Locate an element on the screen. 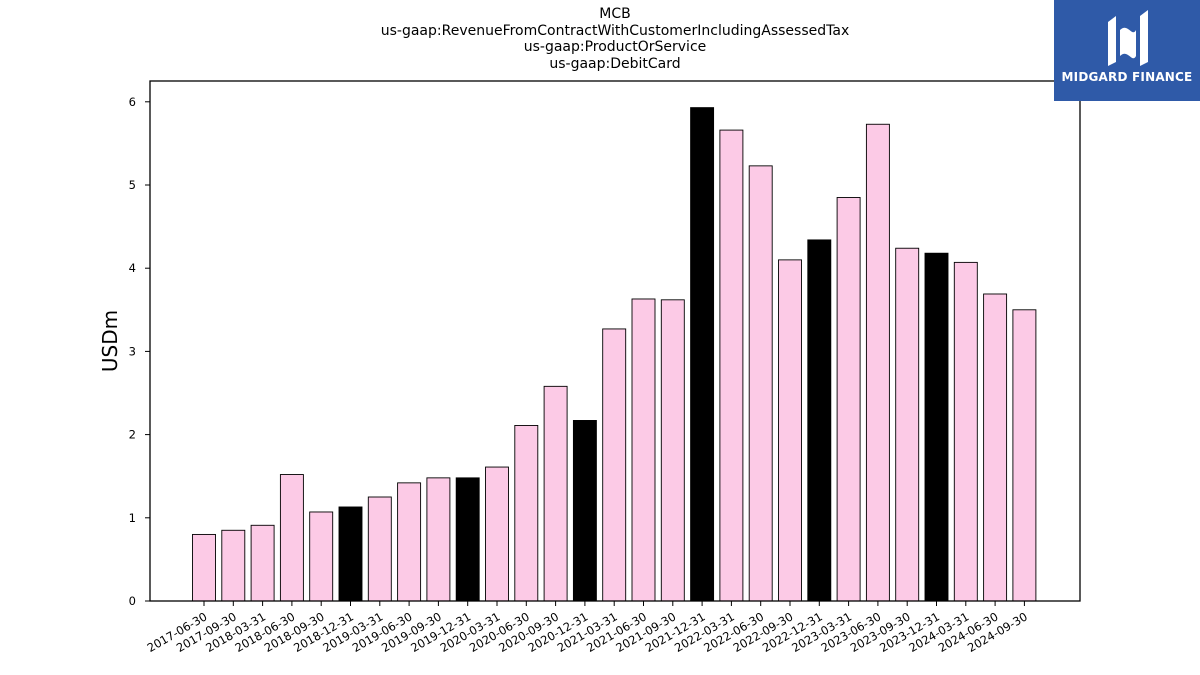  y-axis-label: USDm is located at coordinates (110, 341).